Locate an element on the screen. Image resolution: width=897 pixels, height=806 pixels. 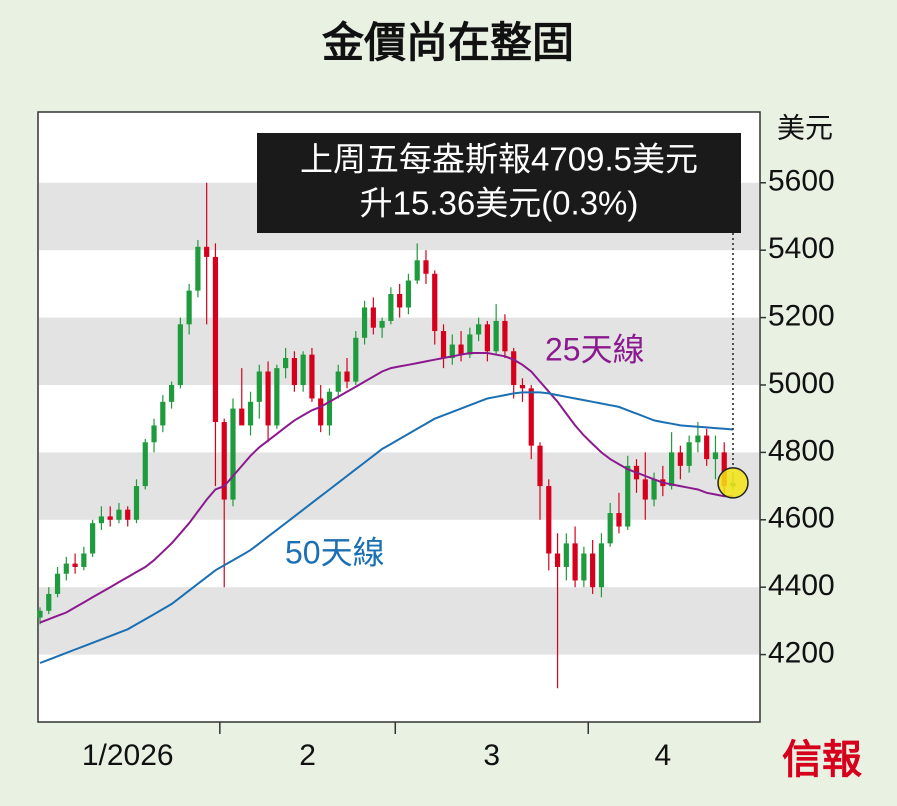
x-tick-label: 2 is located at coordinates (307, 755).